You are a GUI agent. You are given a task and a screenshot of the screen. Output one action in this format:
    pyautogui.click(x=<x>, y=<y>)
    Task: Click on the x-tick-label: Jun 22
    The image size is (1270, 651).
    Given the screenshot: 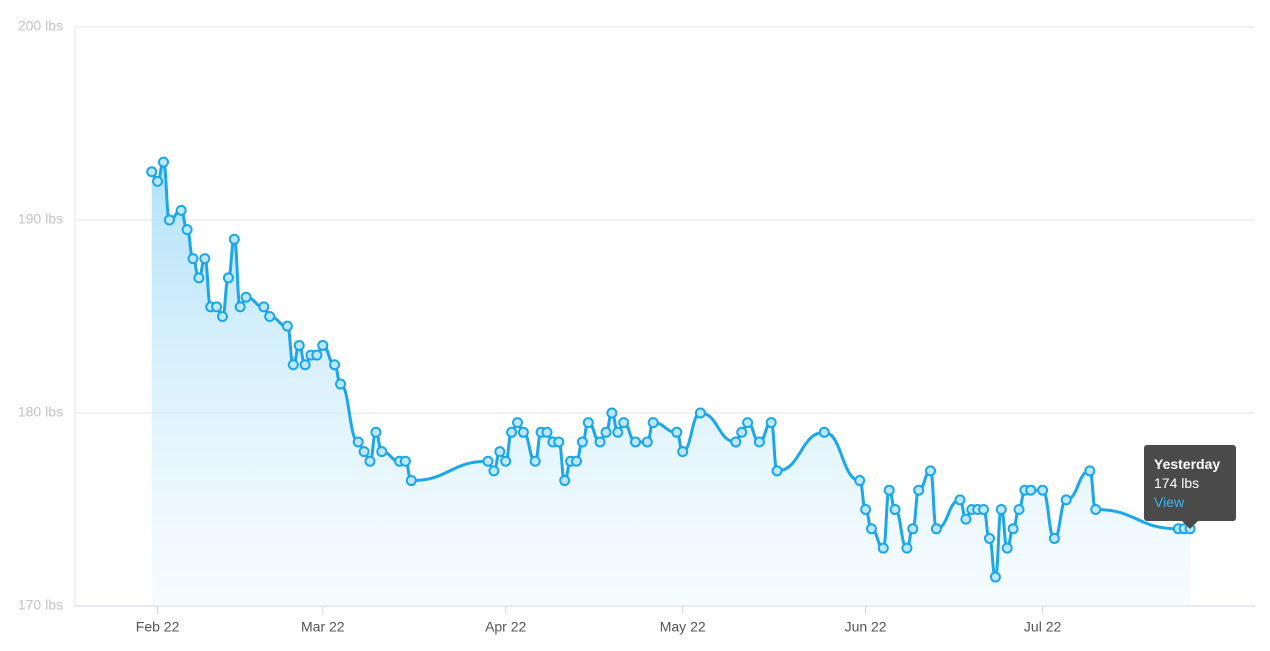 What is the action you would take?
    pyautogui.click(x=866, y=627)
    